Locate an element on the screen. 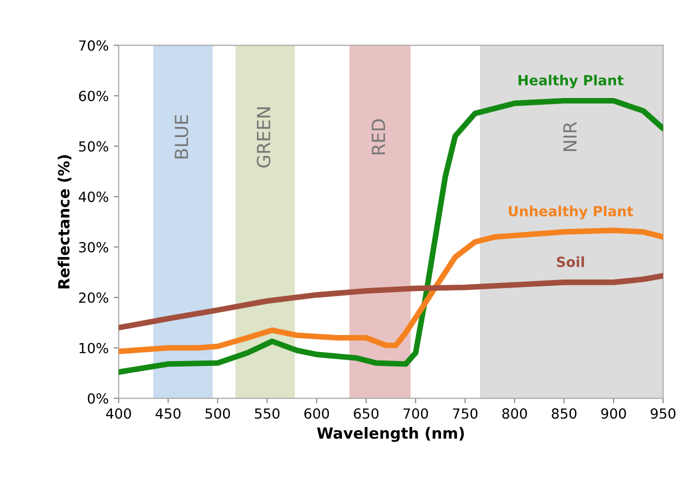  y-tick-label: 50% is located at coordinates (93, 146).